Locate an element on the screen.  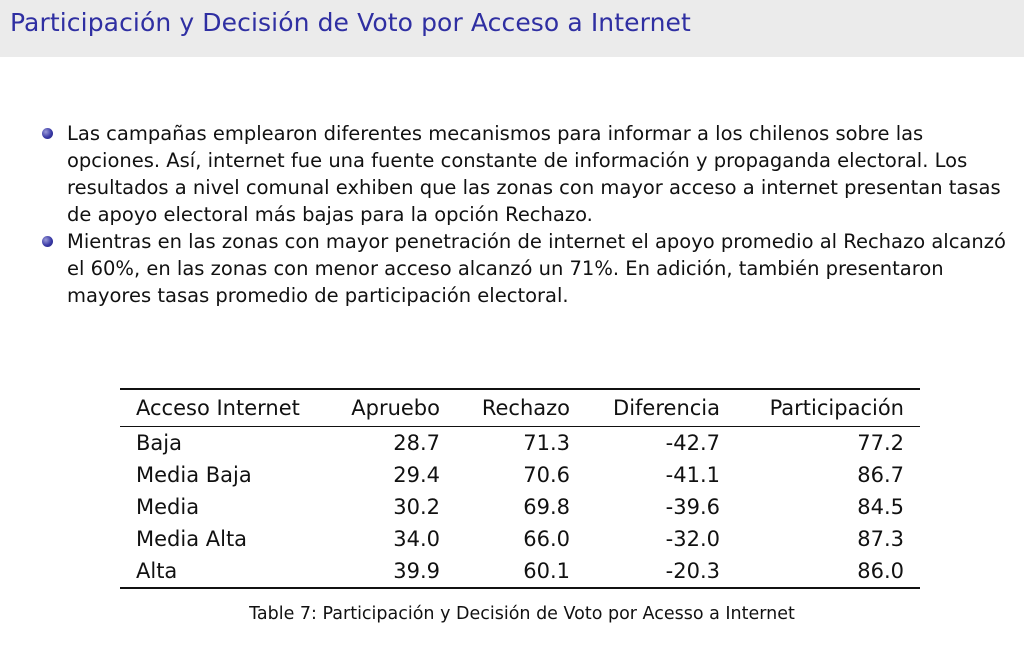
table-cell: 70.6 is located at coordinates (546, 475).